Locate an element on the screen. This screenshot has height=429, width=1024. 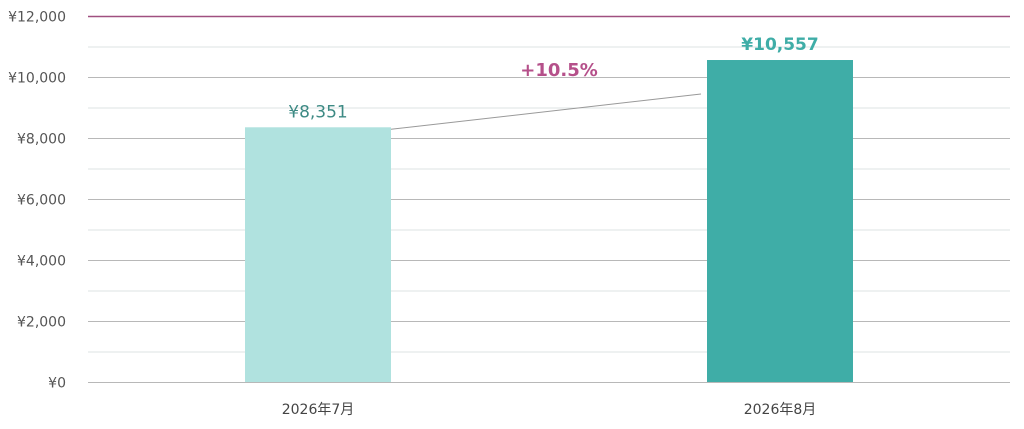
change-percent-label: +10.5% is located at coordinates (559, 70).